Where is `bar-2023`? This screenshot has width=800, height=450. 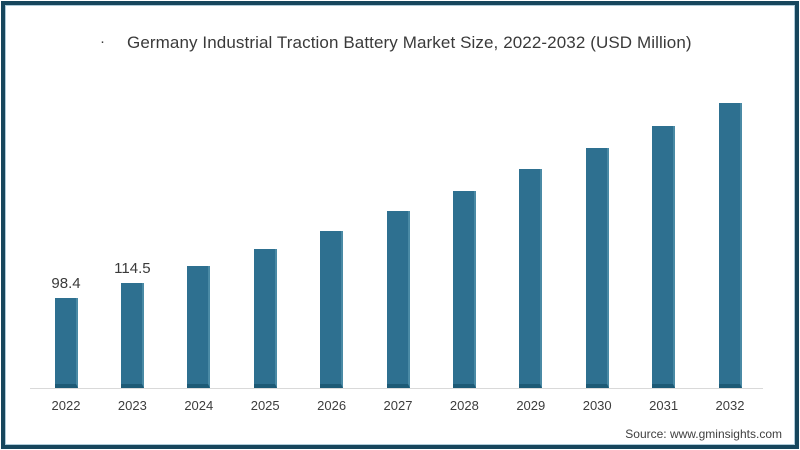 bar-2023 is located at coordinates (132, 335).